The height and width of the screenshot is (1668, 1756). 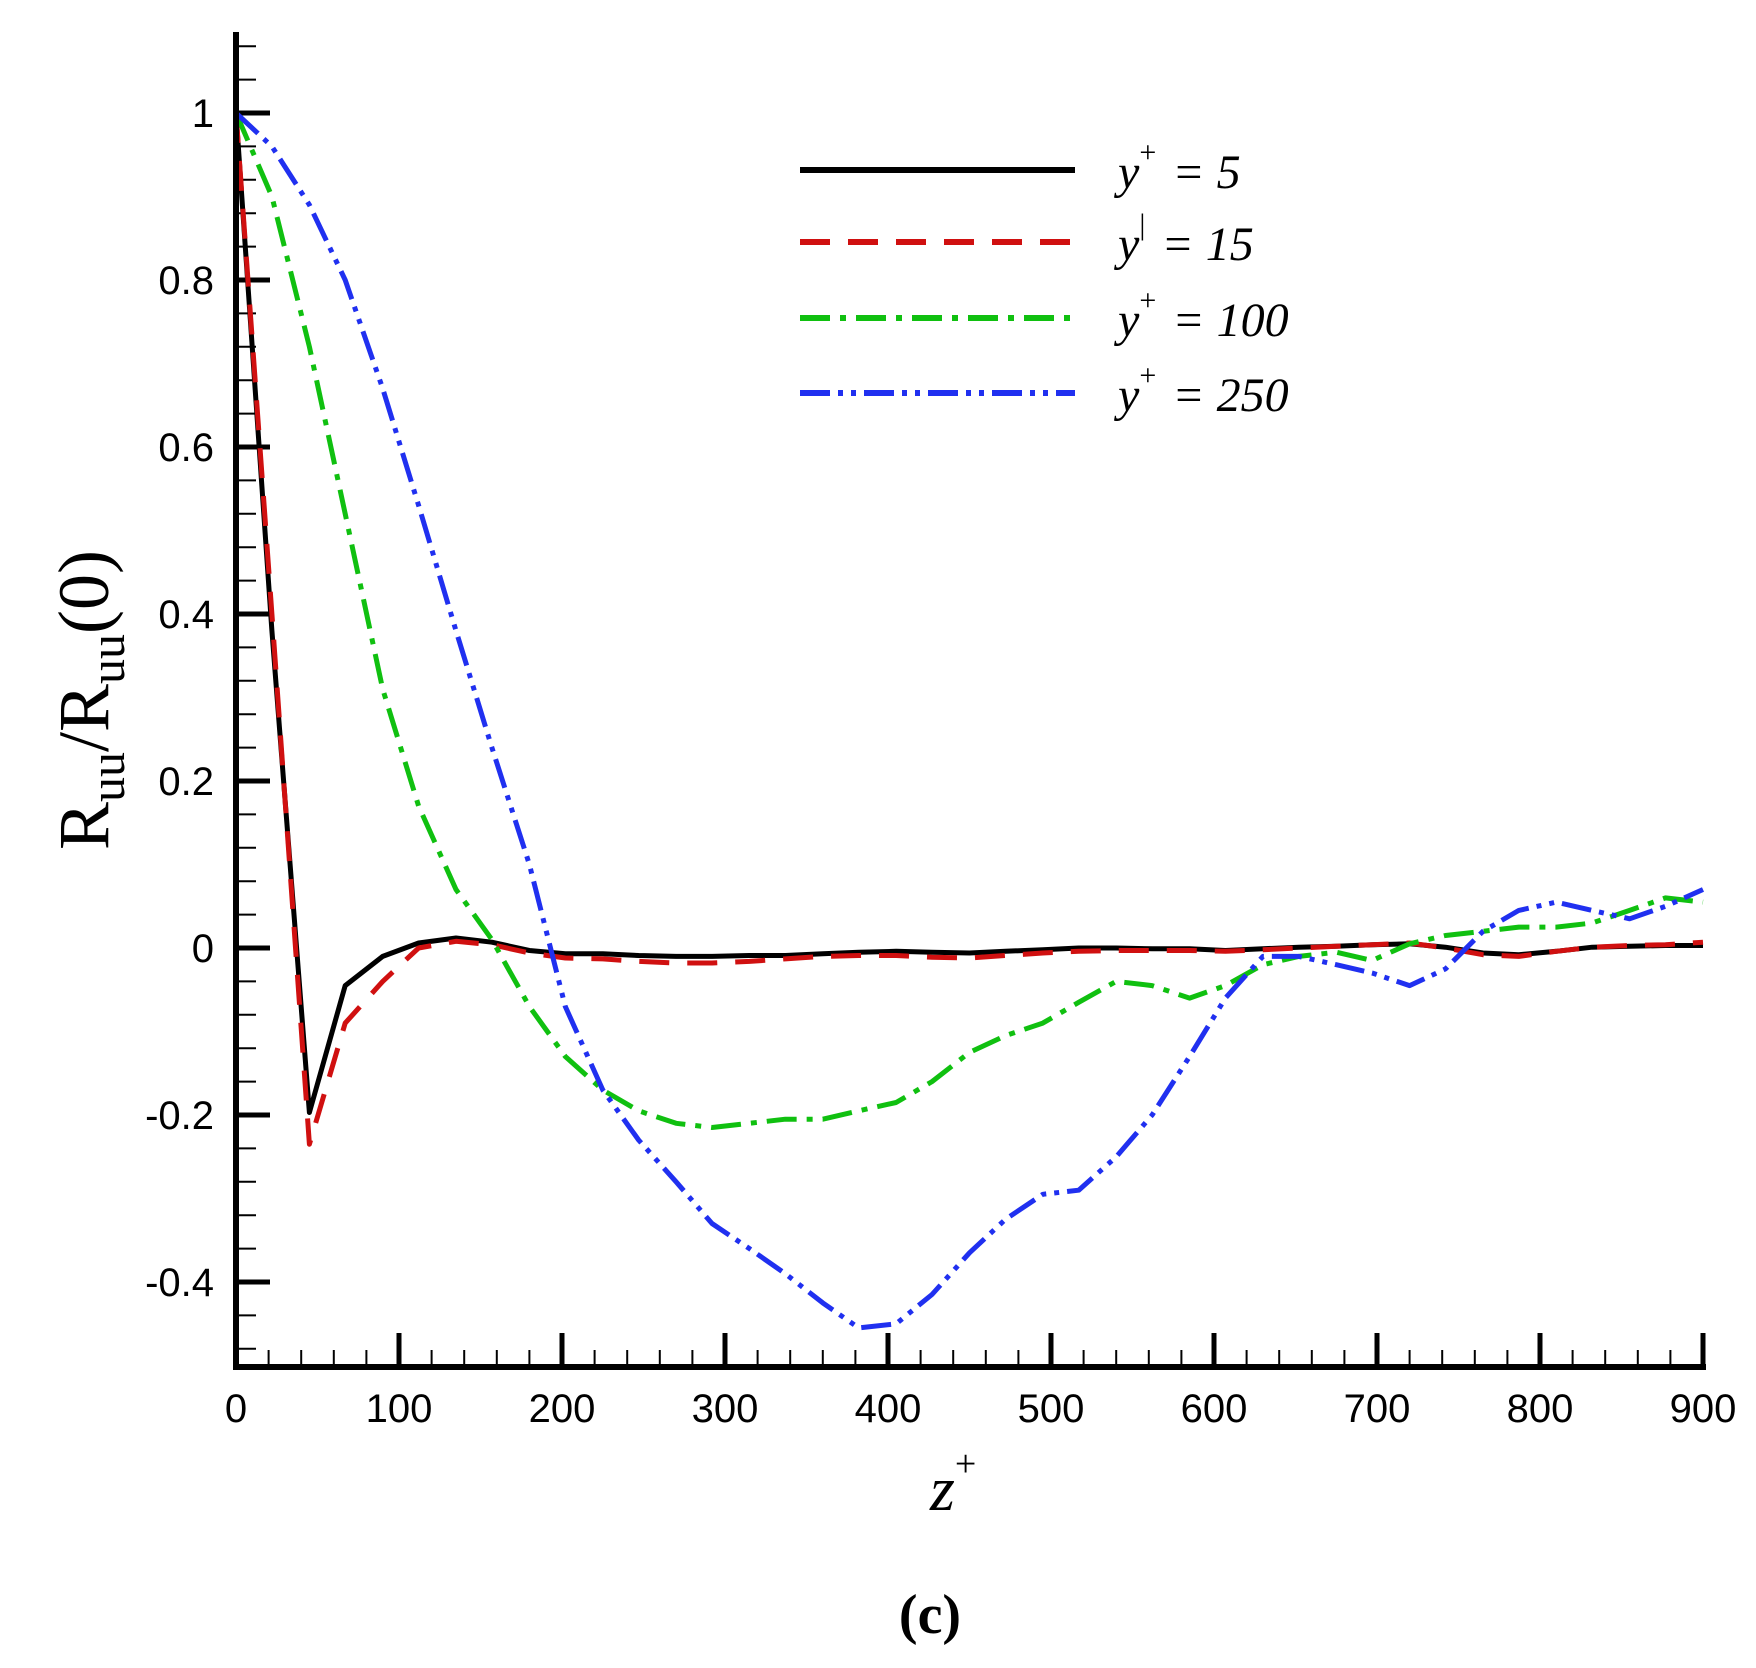 I want to click on y-axis-title-r1: R, so click(x=84, y=826).